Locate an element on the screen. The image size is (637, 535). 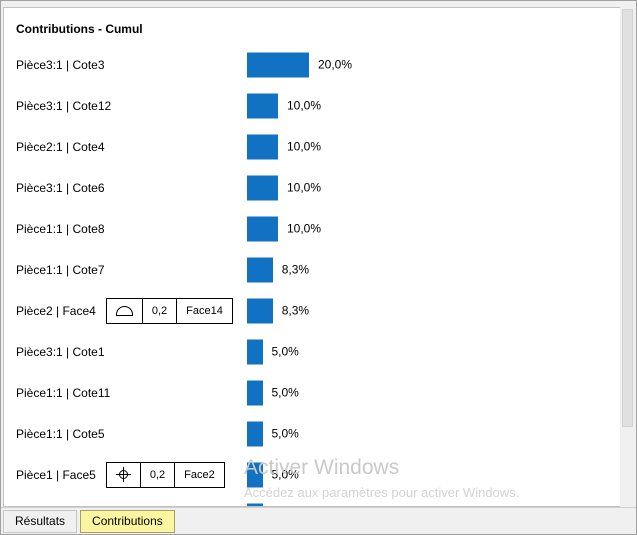
bar-group: 20,0% is located at coordinates (299, 64).